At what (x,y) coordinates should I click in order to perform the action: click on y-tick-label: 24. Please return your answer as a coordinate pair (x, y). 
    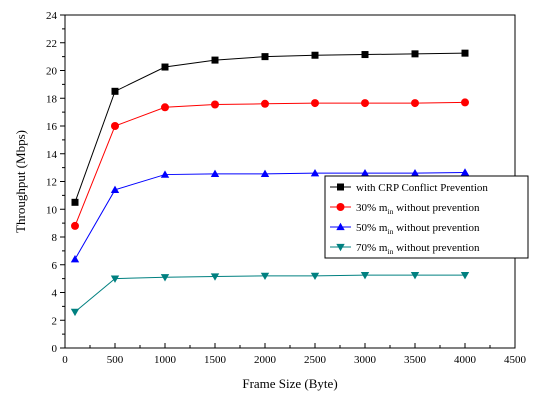
    Looking at the image, I should click on (52, 16).